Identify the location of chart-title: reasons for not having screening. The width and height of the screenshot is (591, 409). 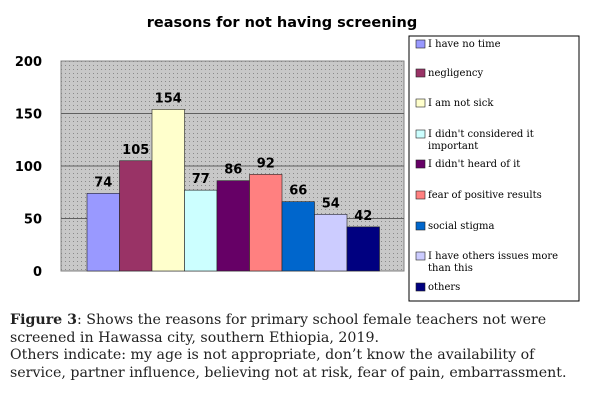
(282, 23).